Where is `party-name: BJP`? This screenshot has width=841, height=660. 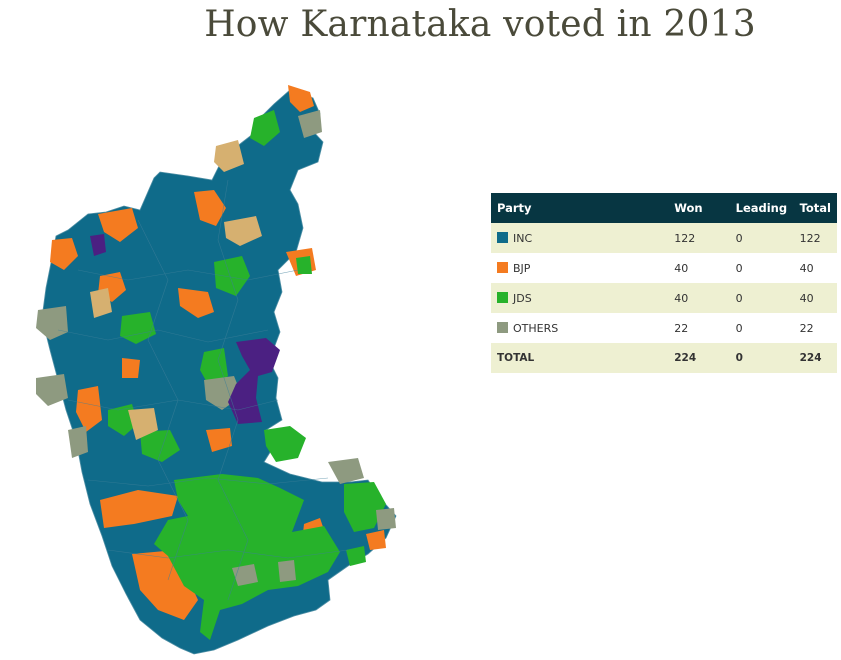 party-name: BJP is located at coordinates (522, 268).